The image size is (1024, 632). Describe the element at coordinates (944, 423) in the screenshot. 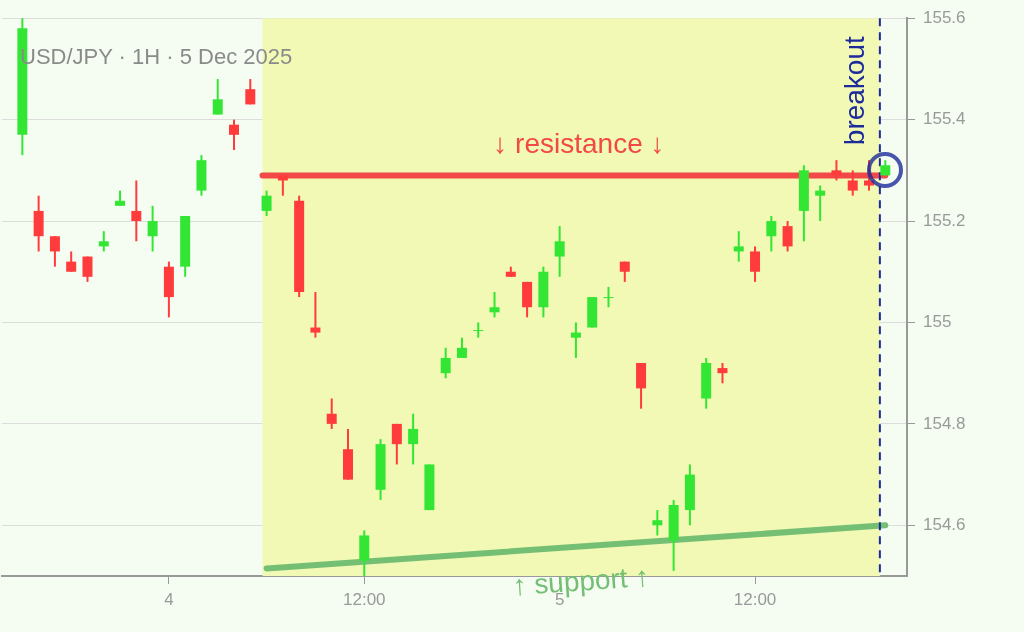

I see `y-tick-label: 154.8` at that location.